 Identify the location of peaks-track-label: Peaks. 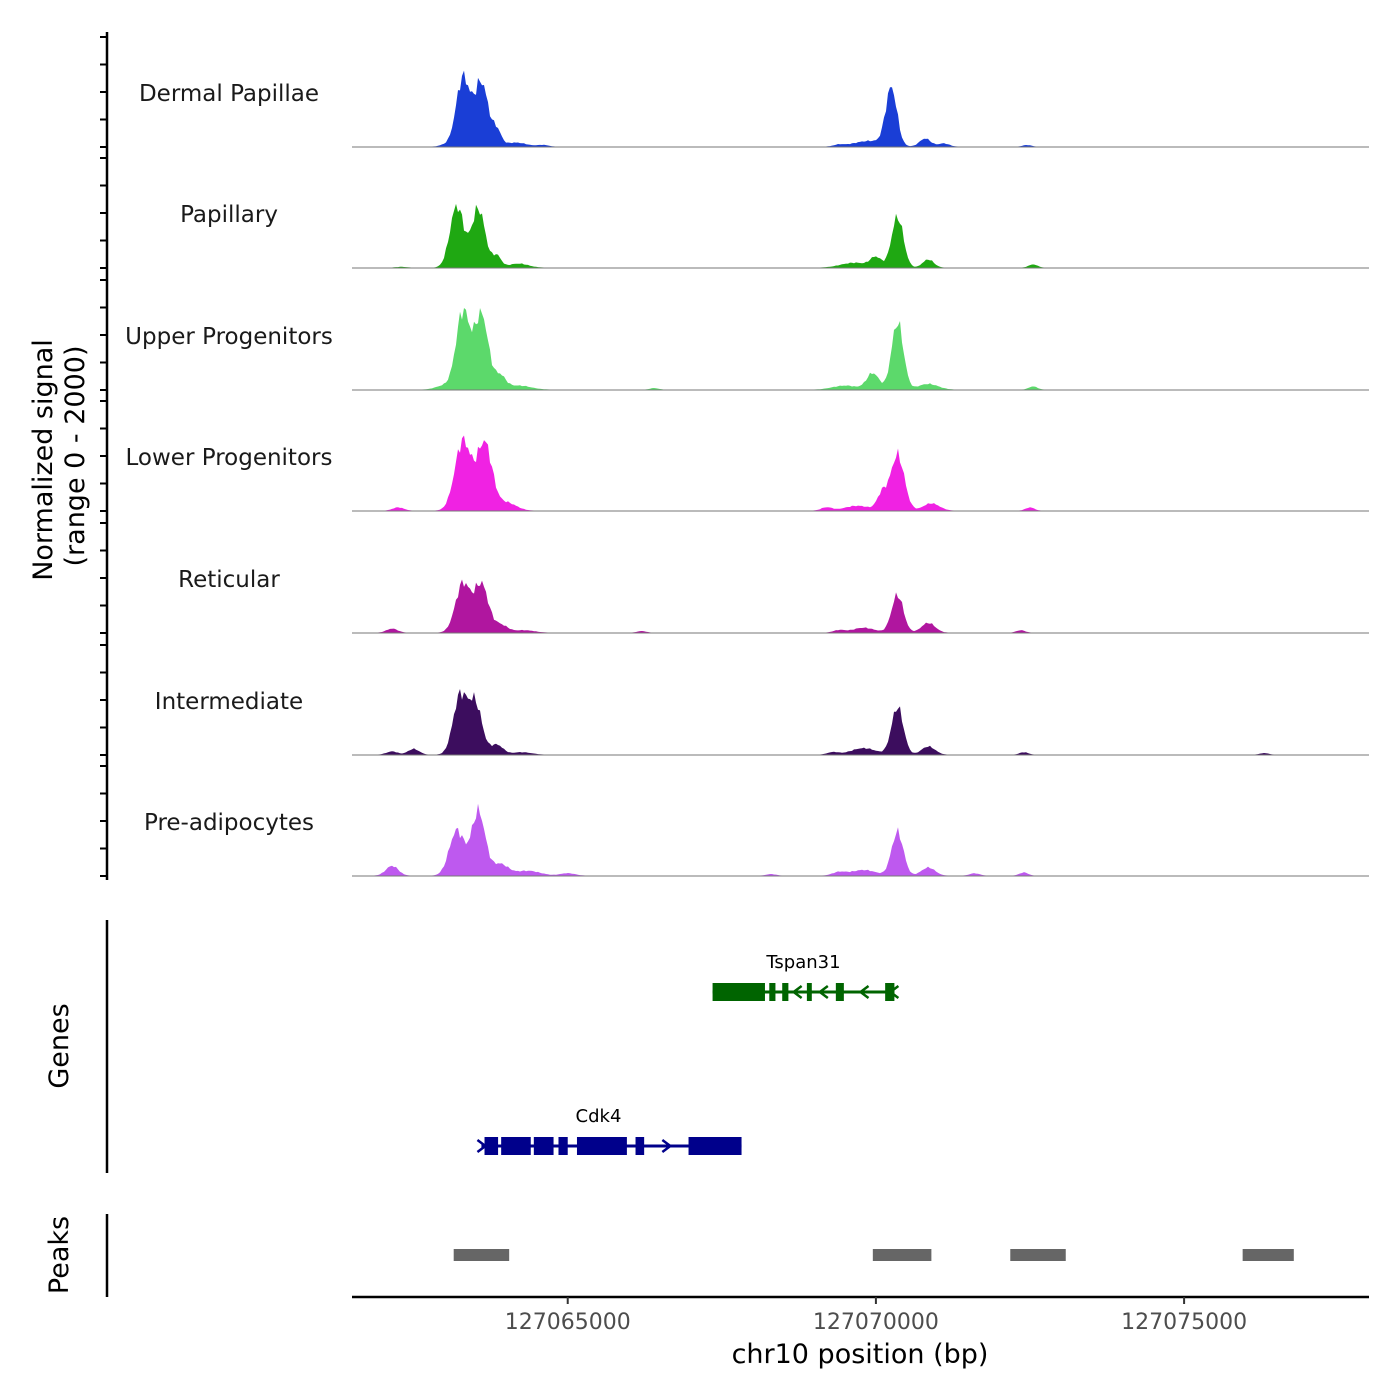
(59, 1255).